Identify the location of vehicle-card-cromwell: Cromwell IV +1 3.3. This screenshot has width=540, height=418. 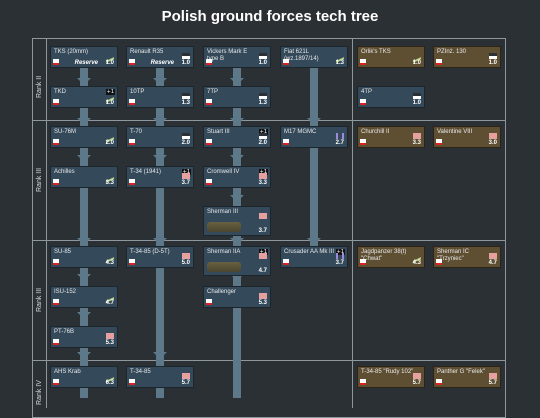
(237, 177).